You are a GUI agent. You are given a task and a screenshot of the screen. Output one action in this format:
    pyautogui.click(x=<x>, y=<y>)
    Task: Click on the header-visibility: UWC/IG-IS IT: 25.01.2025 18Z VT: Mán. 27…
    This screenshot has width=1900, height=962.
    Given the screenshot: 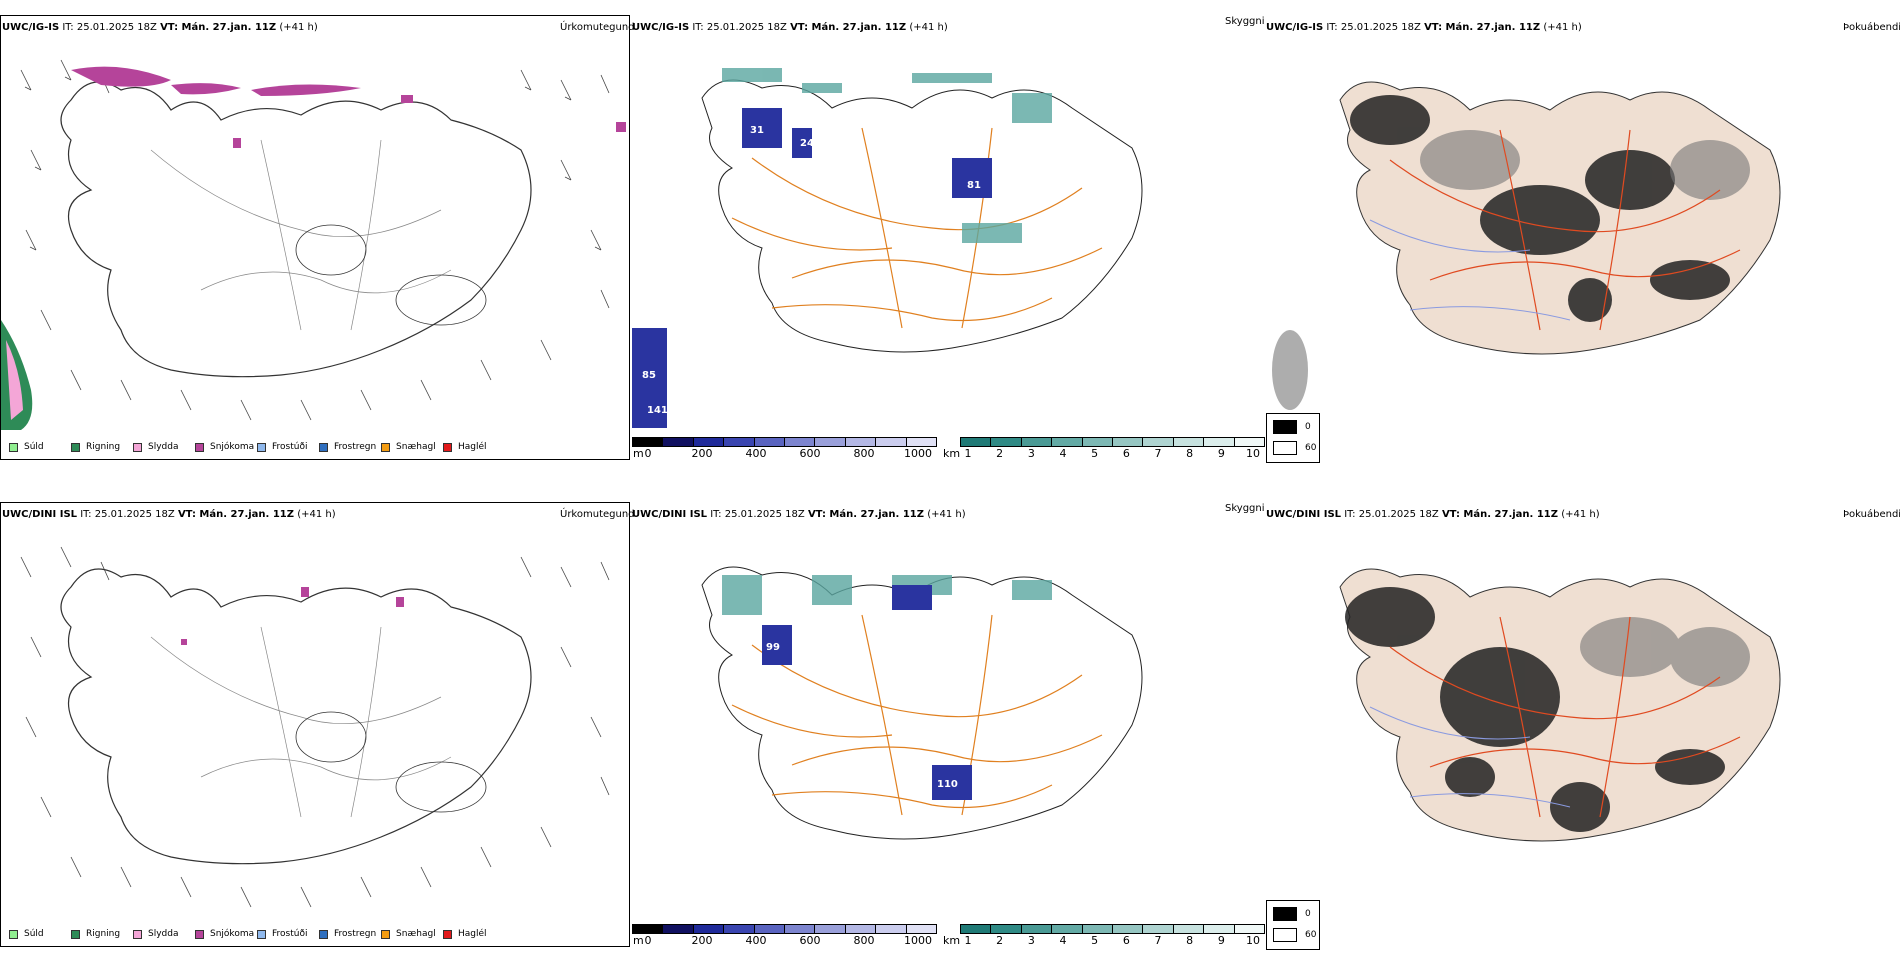 What is the action you would take?
    pyautogui.click(x=790, y=27)
    